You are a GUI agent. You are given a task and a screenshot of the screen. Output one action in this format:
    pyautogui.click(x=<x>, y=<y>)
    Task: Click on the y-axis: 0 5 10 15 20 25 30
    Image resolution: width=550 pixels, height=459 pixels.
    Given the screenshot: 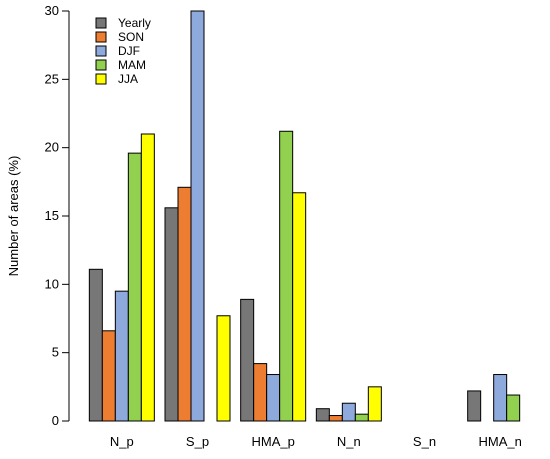 What is the action you would take?
    pyautogui.click(x=57, y=215)
    